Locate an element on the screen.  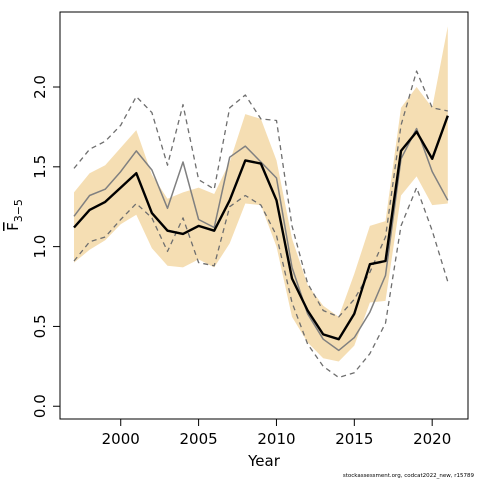
y-axis-title: F3−5 is located at coordinates (14, 215).